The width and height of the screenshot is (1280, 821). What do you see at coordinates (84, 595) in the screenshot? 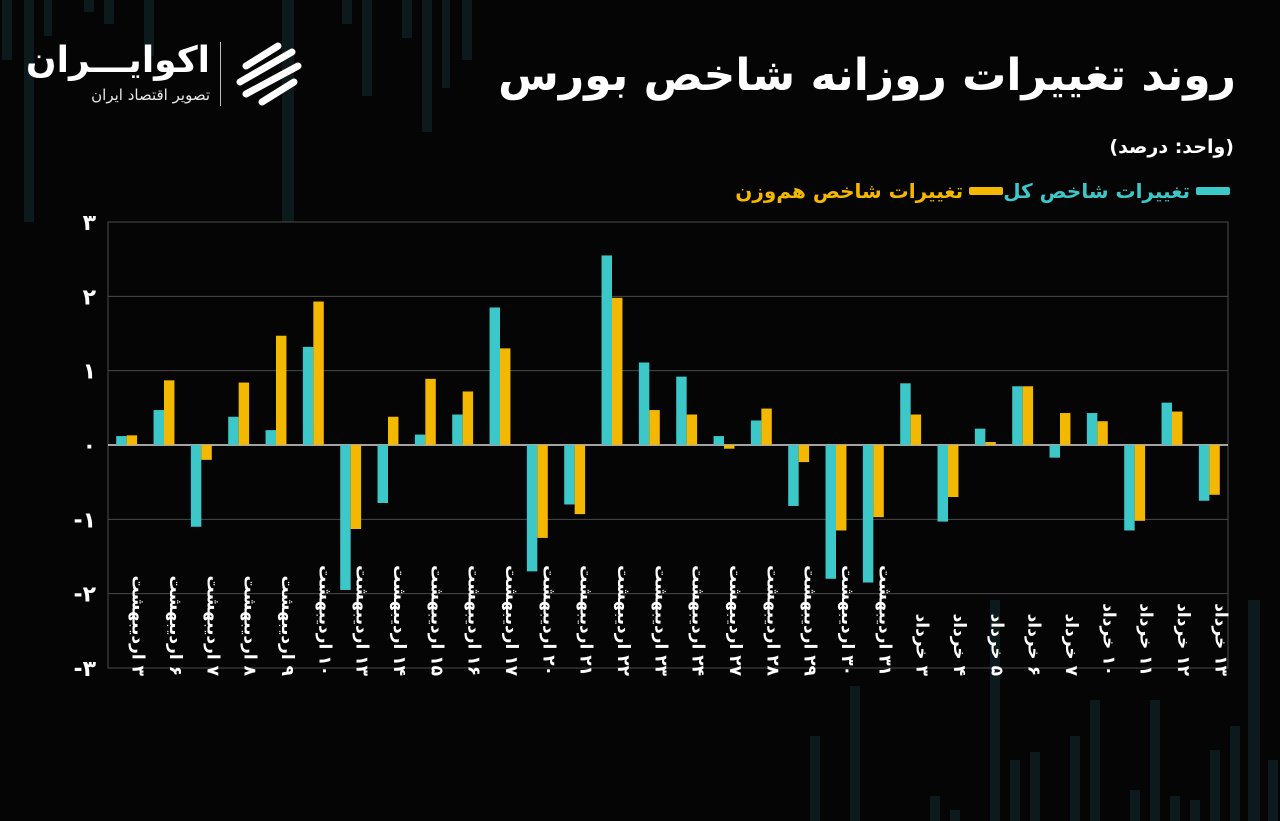
I see `y-tick-label: -۲` at bounding box center [84, 595].